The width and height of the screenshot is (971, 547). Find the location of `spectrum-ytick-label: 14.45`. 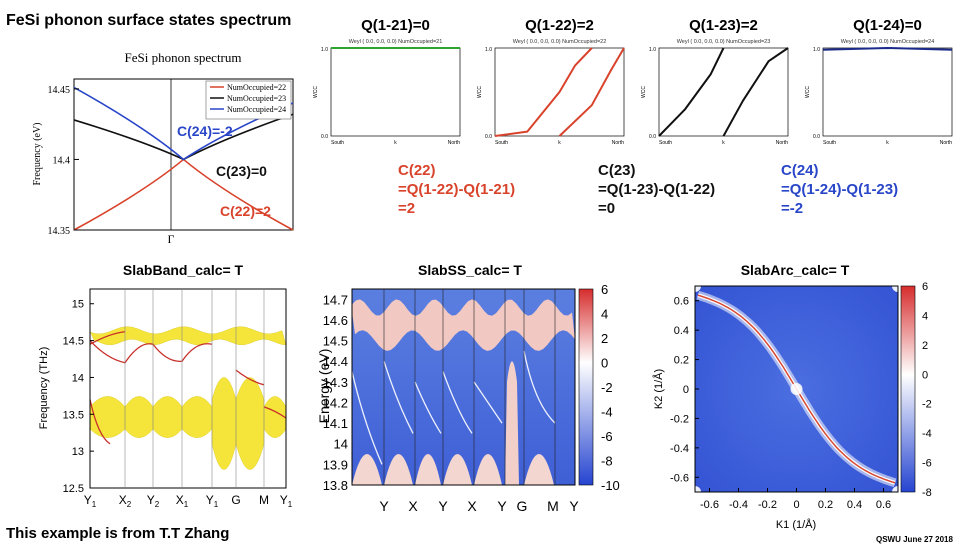

spectrum-ytick-label: 14.45 is located at coordinates (59, 90).